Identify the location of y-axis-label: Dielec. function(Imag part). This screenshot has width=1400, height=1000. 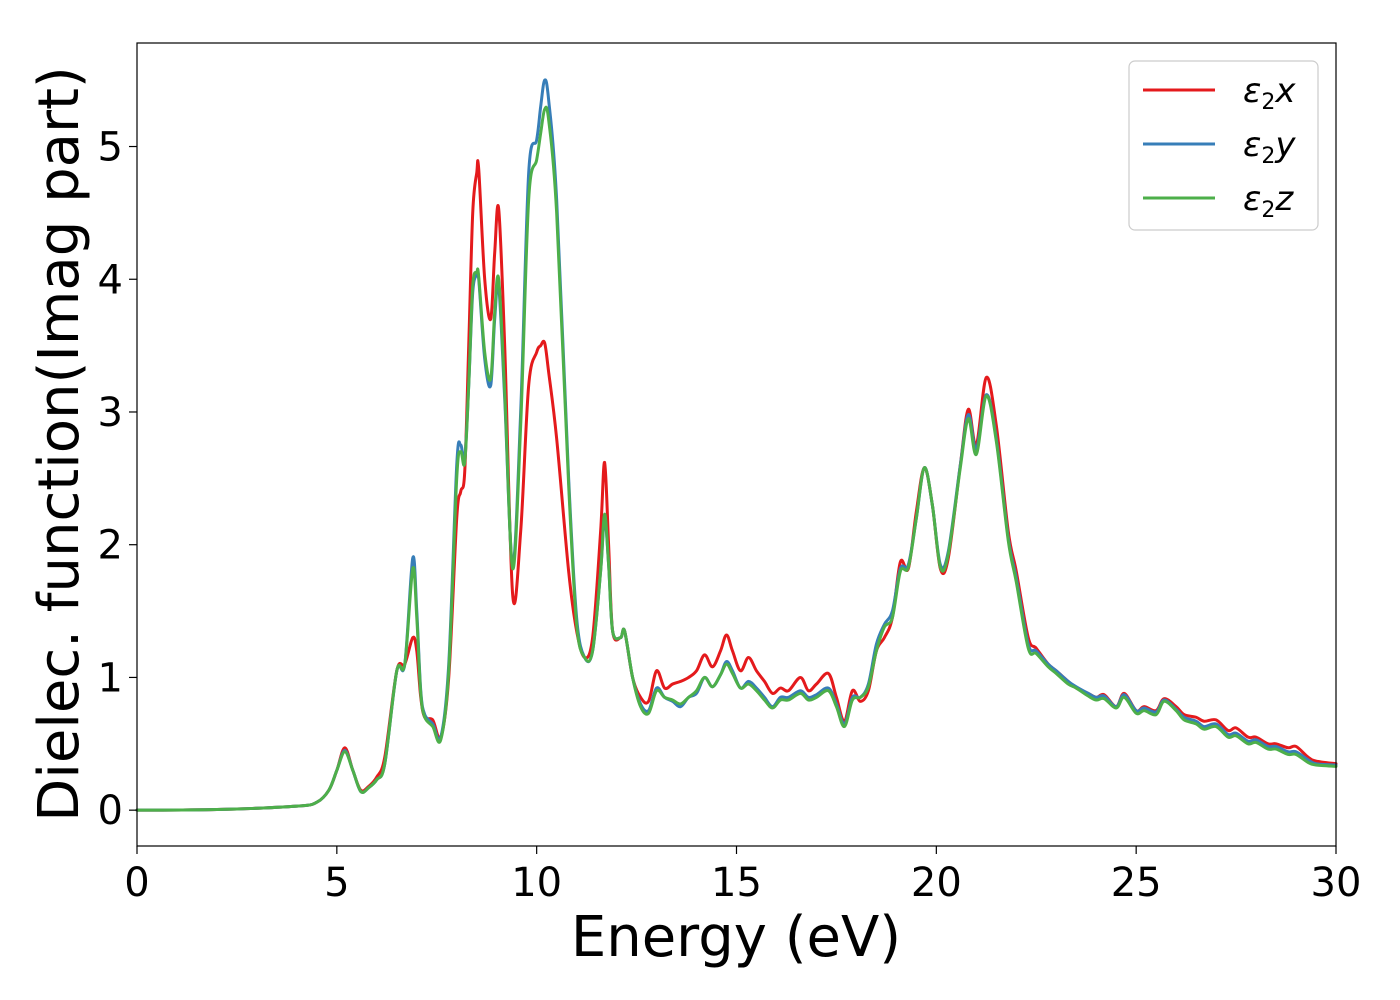
(59, 444).